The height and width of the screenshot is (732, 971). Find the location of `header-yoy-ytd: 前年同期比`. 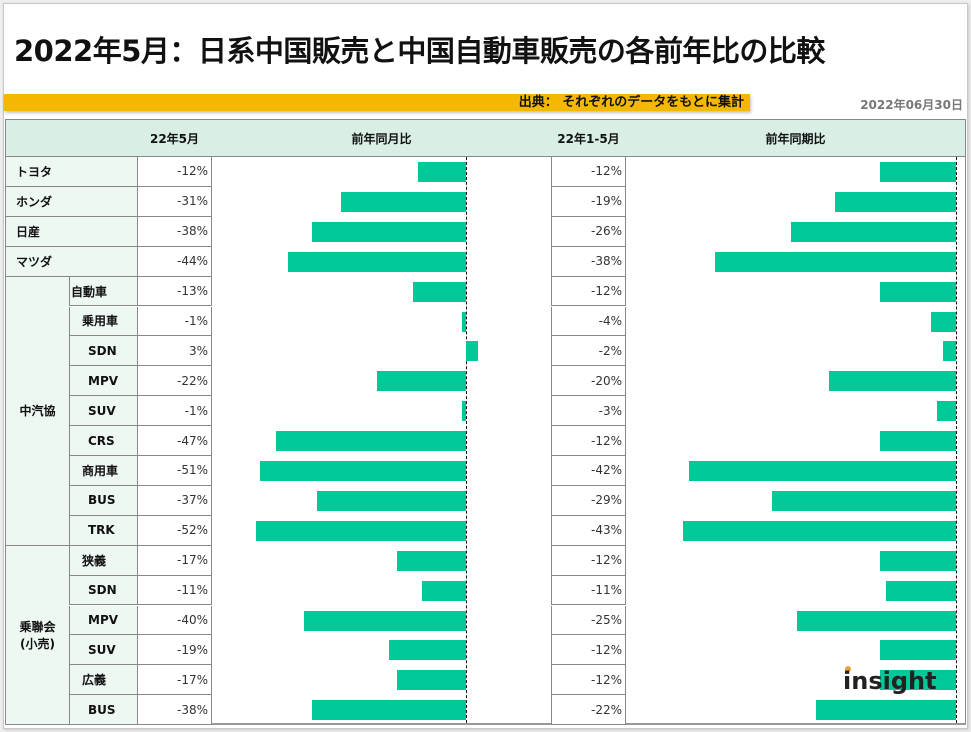

header-yoy-ytd: 前年同期比 is located at coordinates (795, 138).